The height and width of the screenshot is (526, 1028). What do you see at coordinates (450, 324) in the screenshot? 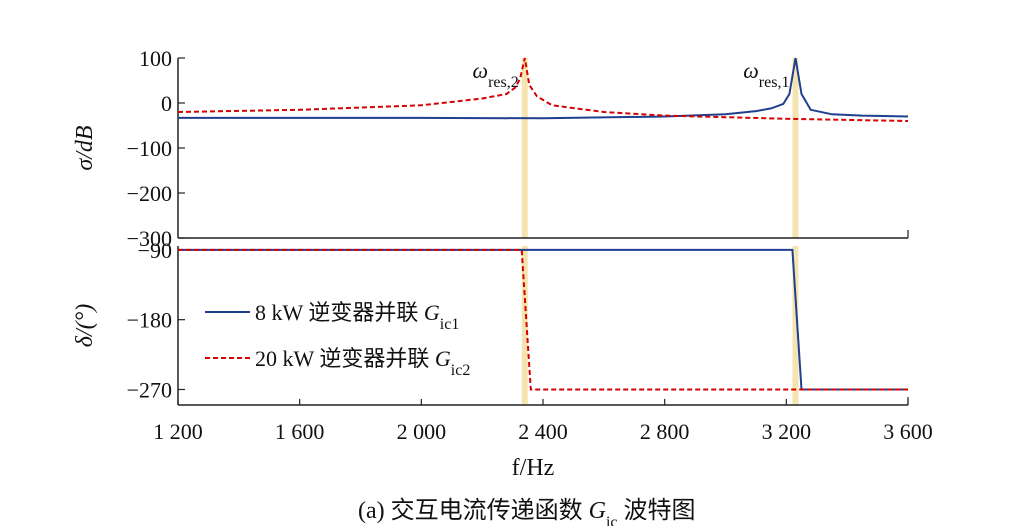
I see `legend-sub-gic1: ic1` at bounding box center [450, 324].